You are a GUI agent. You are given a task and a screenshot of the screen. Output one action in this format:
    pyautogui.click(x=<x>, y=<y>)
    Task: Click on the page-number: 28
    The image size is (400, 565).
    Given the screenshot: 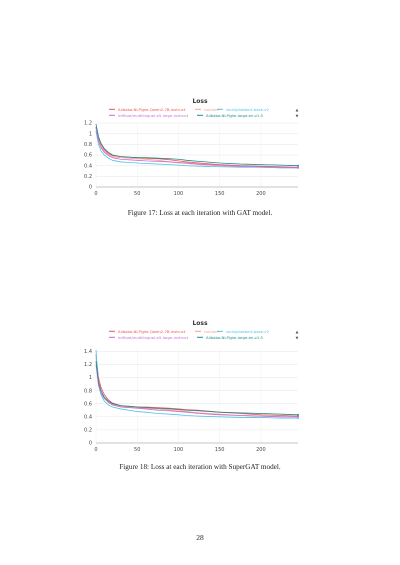 What is the action you would take?
    pyautogui.click(x=200, y=537)
    